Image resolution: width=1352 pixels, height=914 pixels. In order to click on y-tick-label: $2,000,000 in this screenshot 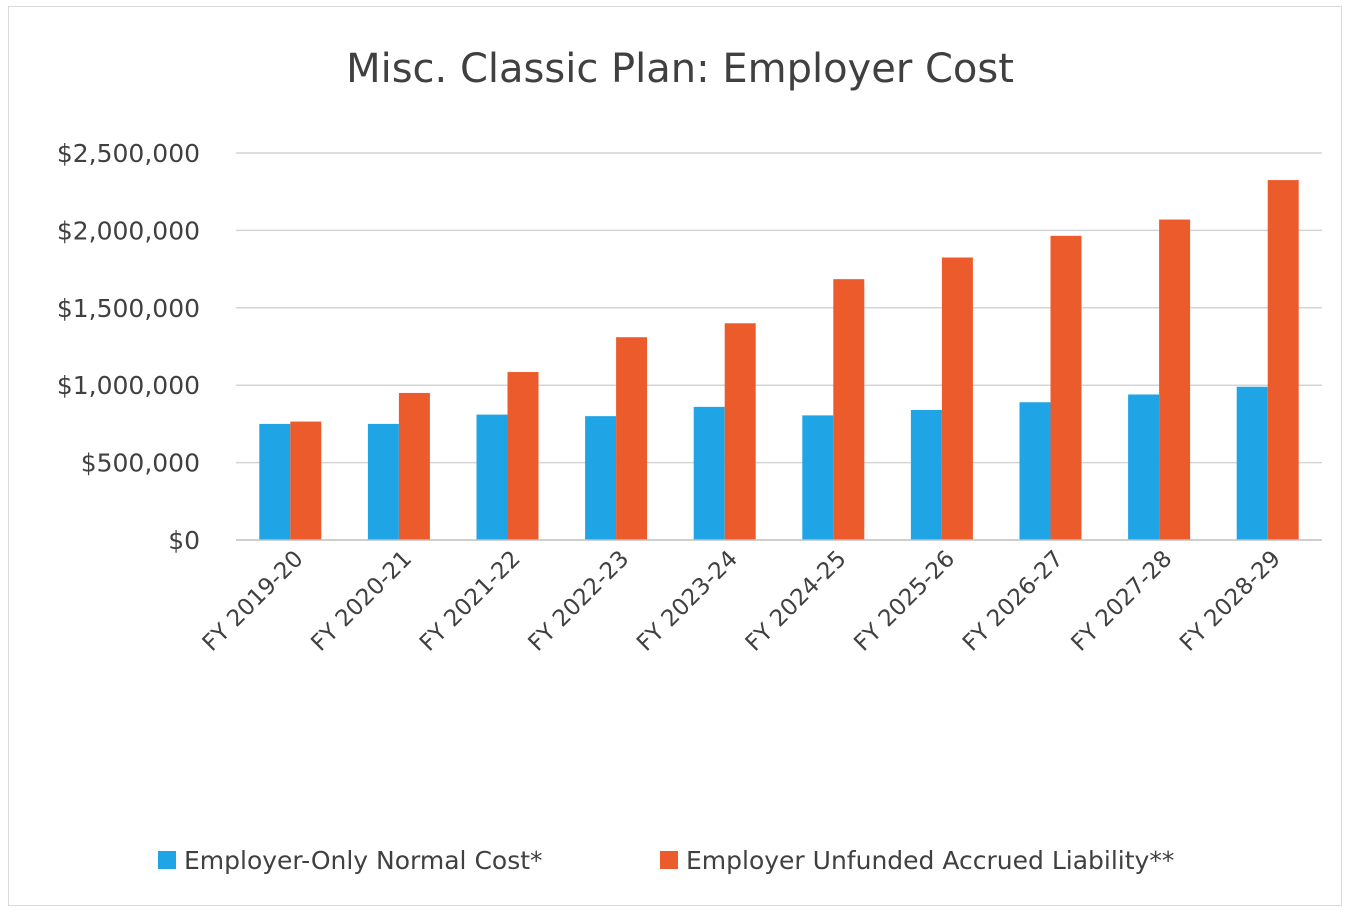, I will do `click(128, 230)`.